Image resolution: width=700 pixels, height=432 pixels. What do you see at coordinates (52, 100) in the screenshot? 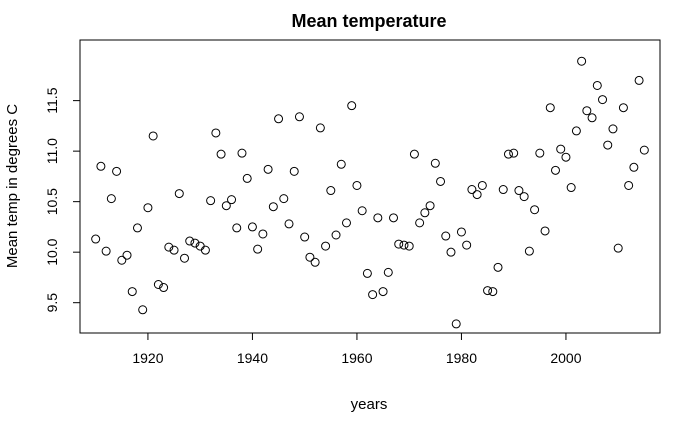
I see `y-tick-label: 11.5` at bounding box center [52, 100].